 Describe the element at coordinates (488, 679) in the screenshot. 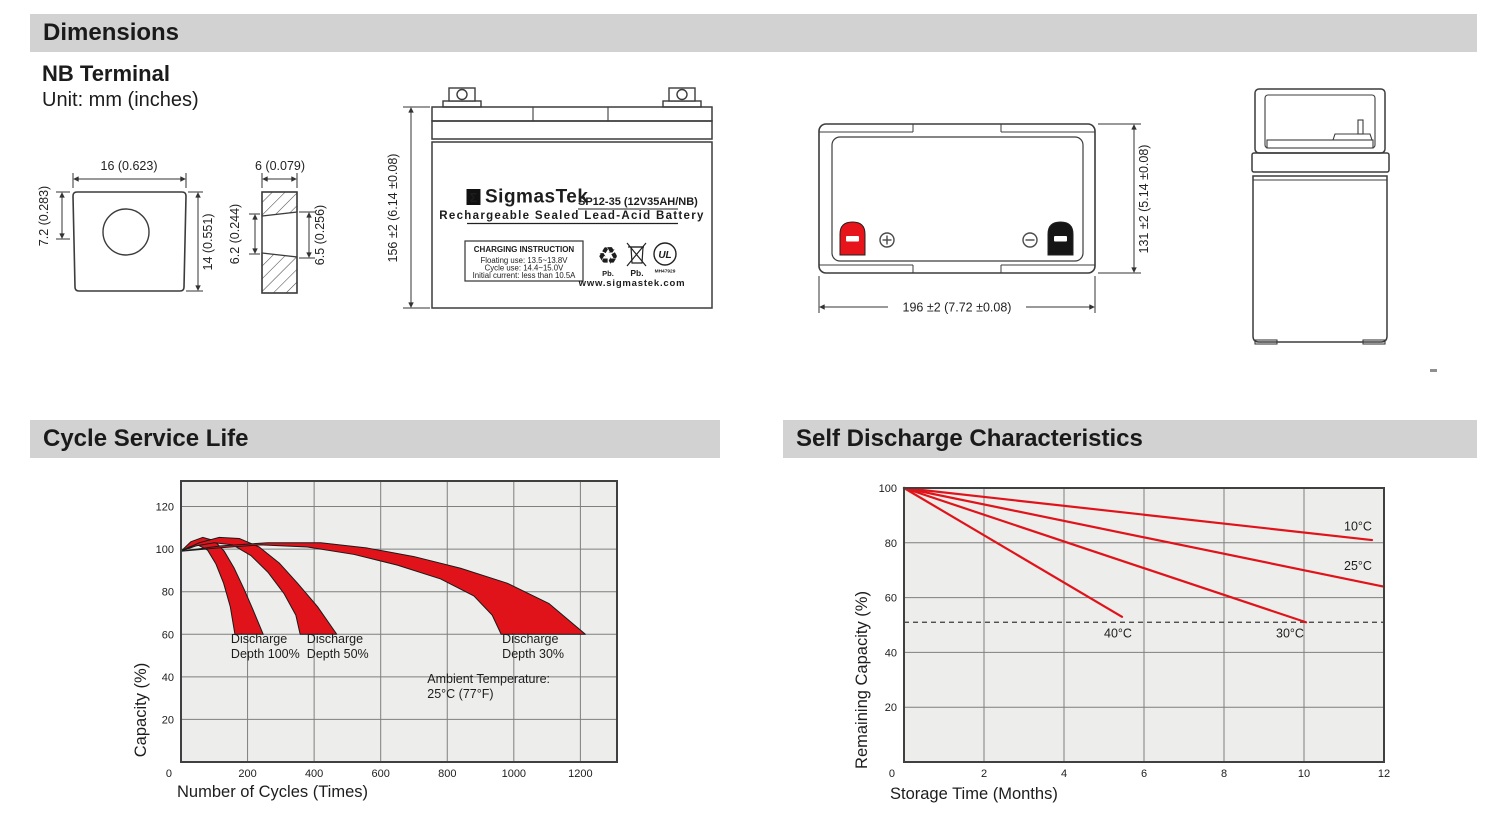

I see `chart-annotation: Ambient Temperature:` at that location.